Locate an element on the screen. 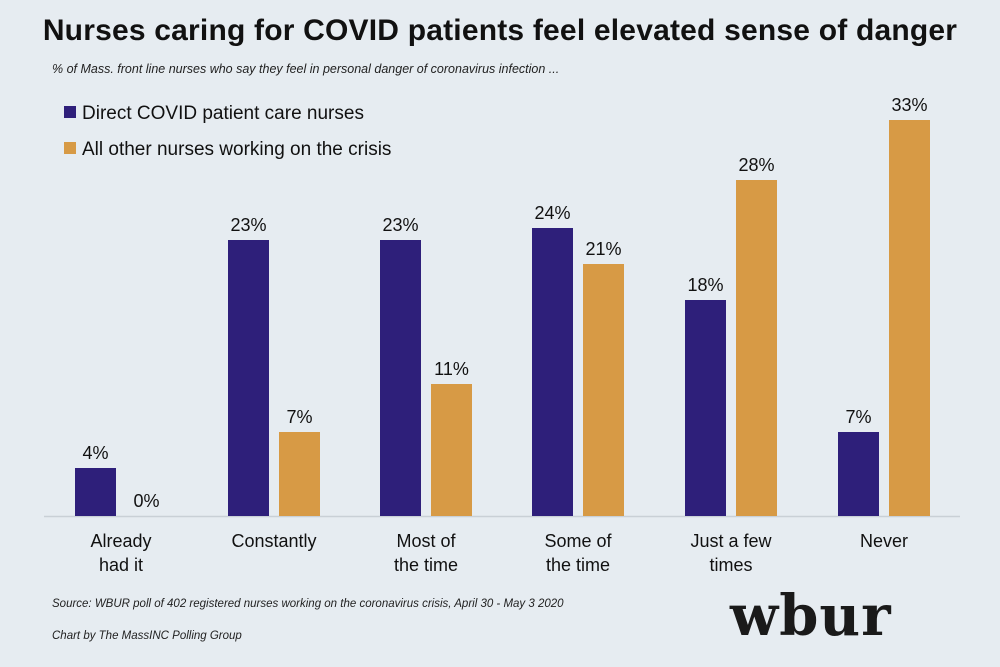 The width and height of the screenshot is (1000, 667). data-label: 0% is located at coordinates (146, 501).